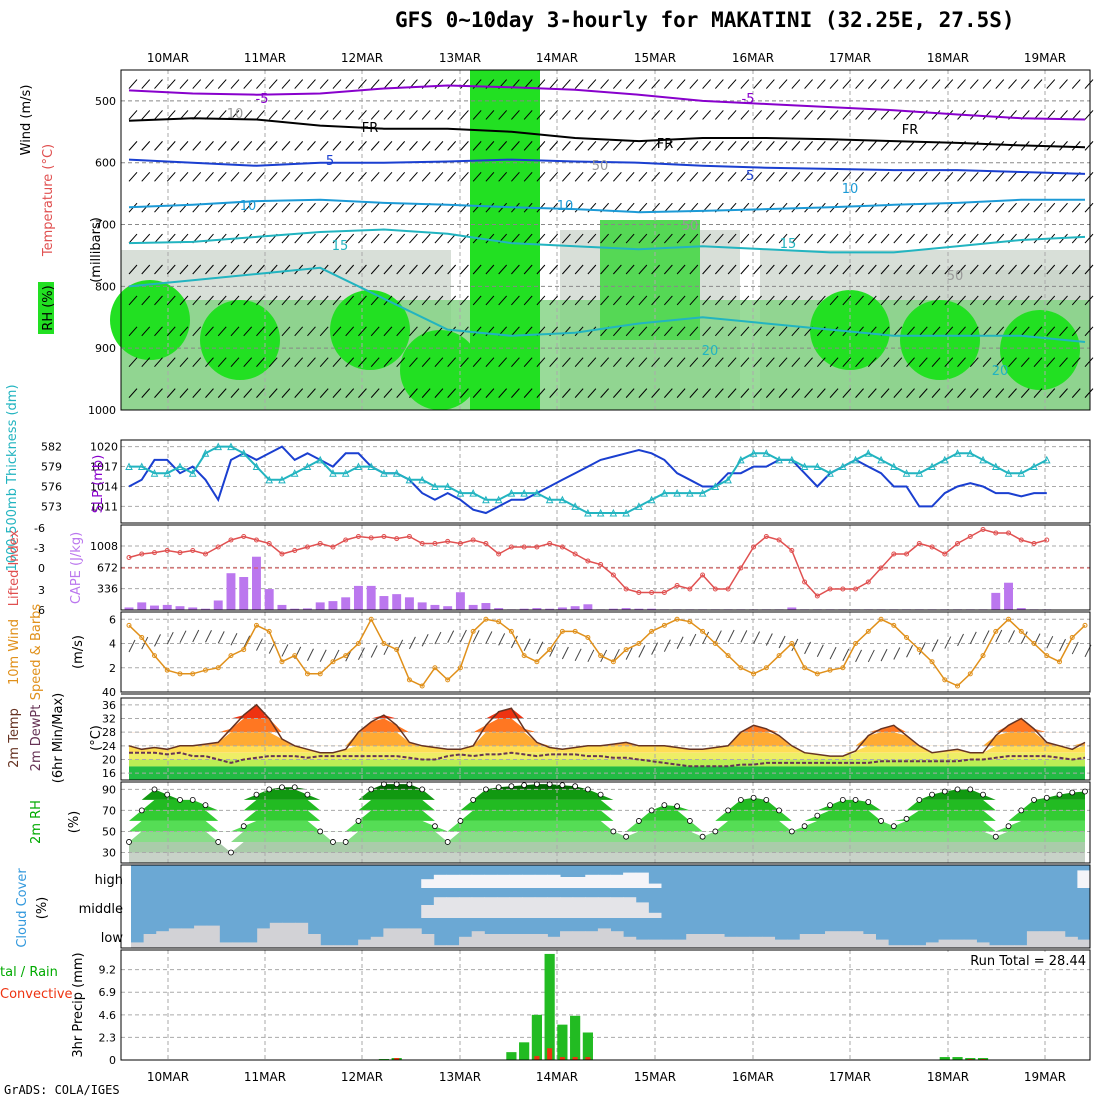 The width and height of the screenshot is (1100, 1100). What do you see at coordinates (607, 739) in the screenshot?
I see `temp-band` at bounding box center [607, 739].